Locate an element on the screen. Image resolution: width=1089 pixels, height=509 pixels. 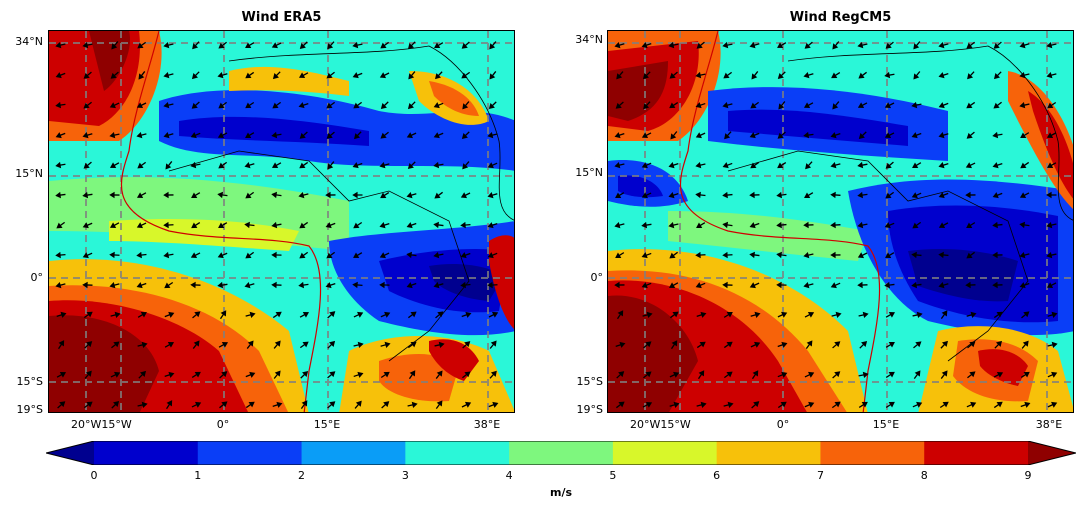
lon-label-20w15w-right: 20°W15°W is located at coordinates (660, 424).